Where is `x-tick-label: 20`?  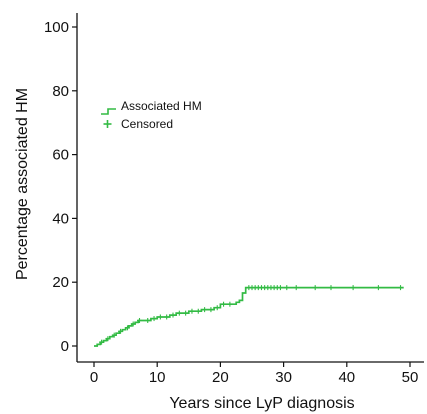 x-tick-label: 20 is located at coordinates (220, 377).